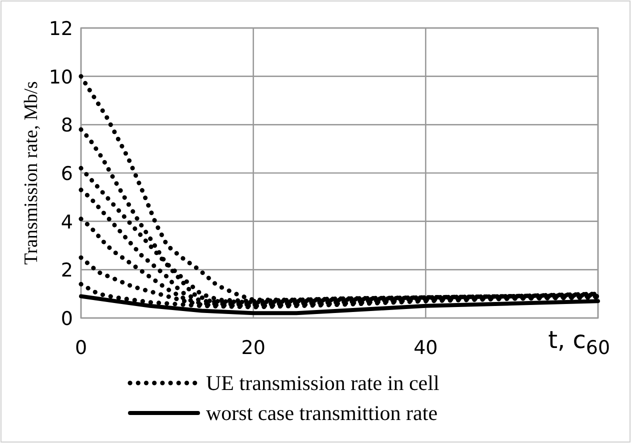 This screenshot has width=631, height=443. What do you see at coordinates (253, 348) in the screenshot?
I see `x-tick-label: 20` at bounding box center [253, 348].